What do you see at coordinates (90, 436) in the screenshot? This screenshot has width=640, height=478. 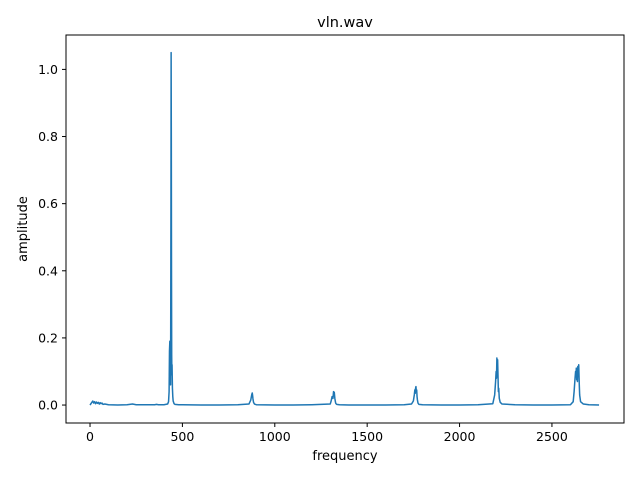 I see `x-tick-label: 0` at bounding box center [90, 436].